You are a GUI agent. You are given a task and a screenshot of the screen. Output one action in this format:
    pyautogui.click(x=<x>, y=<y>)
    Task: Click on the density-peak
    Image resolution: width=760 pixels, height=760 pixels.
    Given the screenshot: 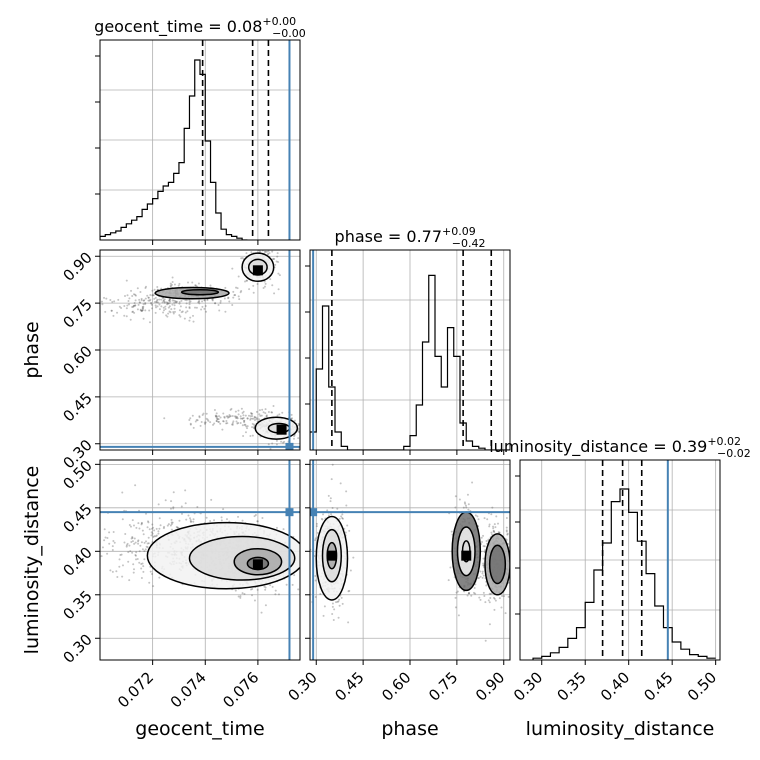 What is the action you would take?
    pyautogui.click(x=331, y=555)
    